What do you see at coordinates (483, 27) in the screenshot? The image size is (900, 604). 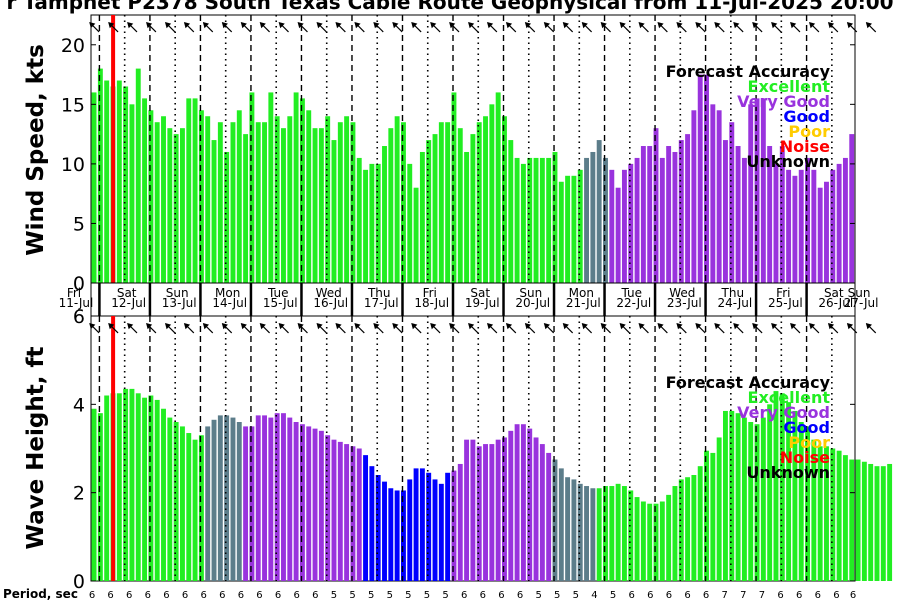 I see `direction-arrows` at bounding box center [483, 27].